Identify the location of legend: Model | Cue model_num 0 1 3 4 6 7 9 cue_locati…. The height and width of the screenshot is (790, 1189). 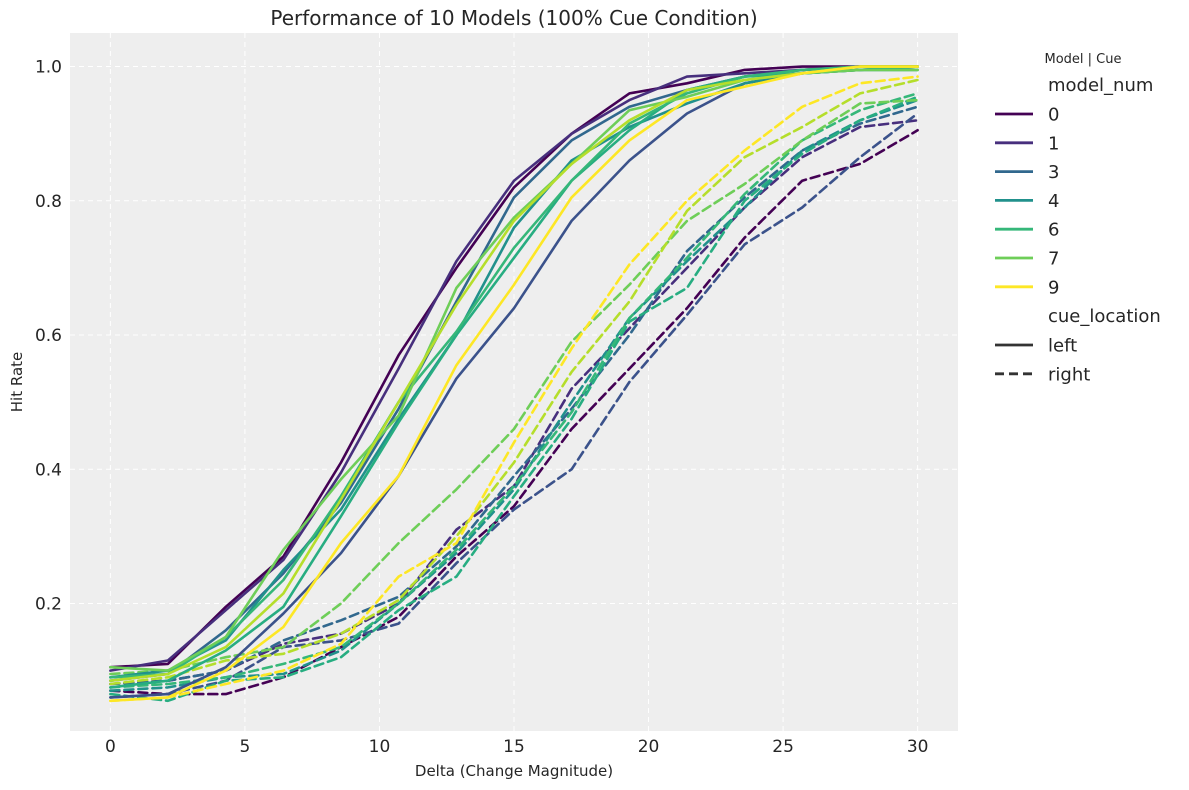
(1078, 218).